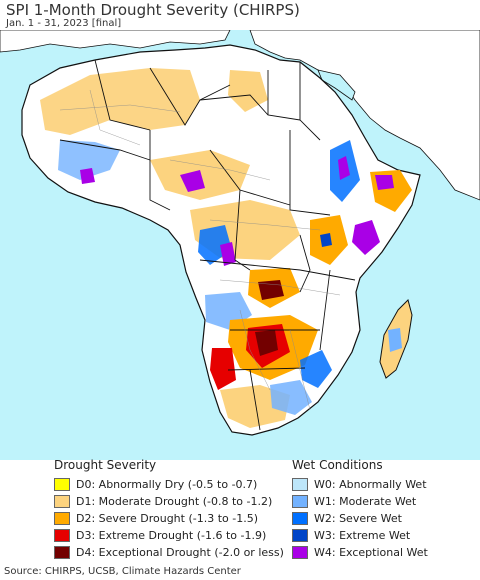  I want to click on legend-item-w4: W4: Exceptional Wet, so click(360, 552).